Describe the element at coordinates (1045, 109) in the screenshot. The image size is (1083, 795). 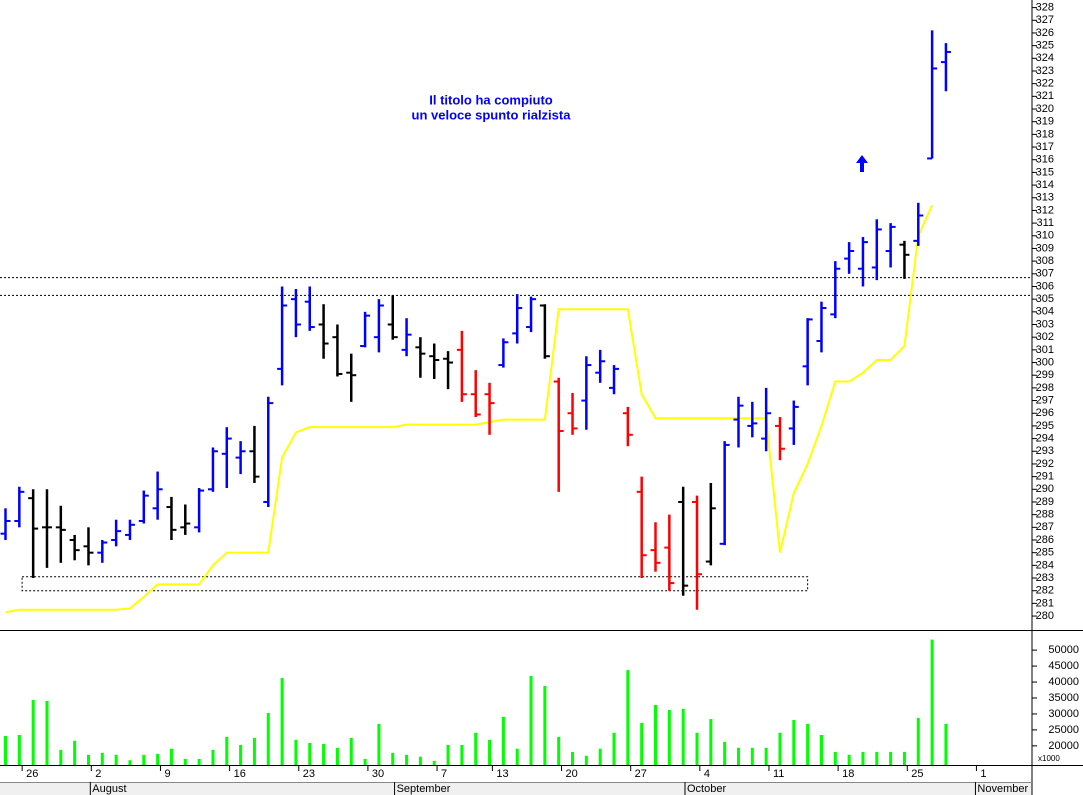
I see `y-tick-label: 320` at that location.